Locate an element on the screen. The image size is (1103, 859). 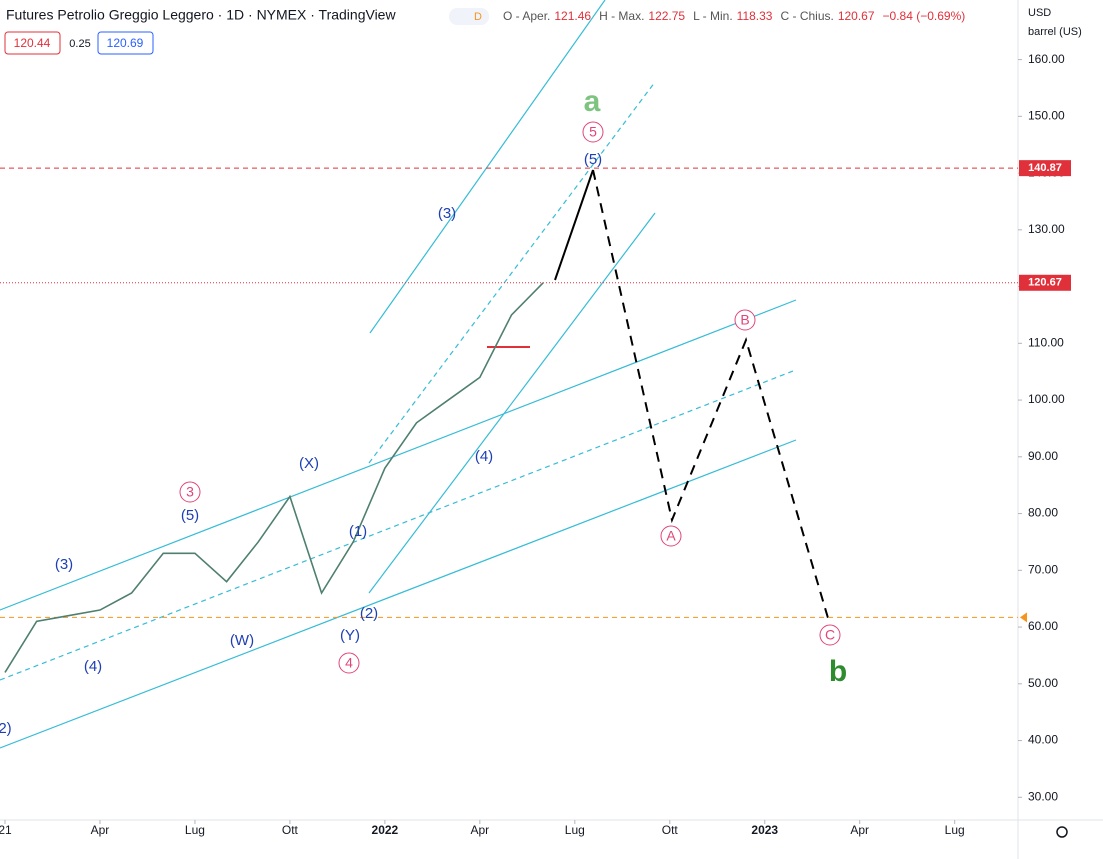
wave-label: (X) is located at coordinates (309, 463).